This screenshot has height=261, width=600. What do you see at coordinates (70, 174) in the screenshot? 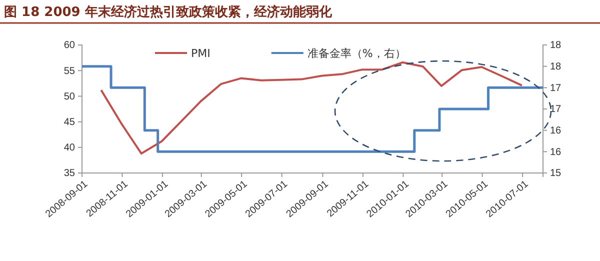
I see `y-tick-label: 35` at bounding box center [70, 174].